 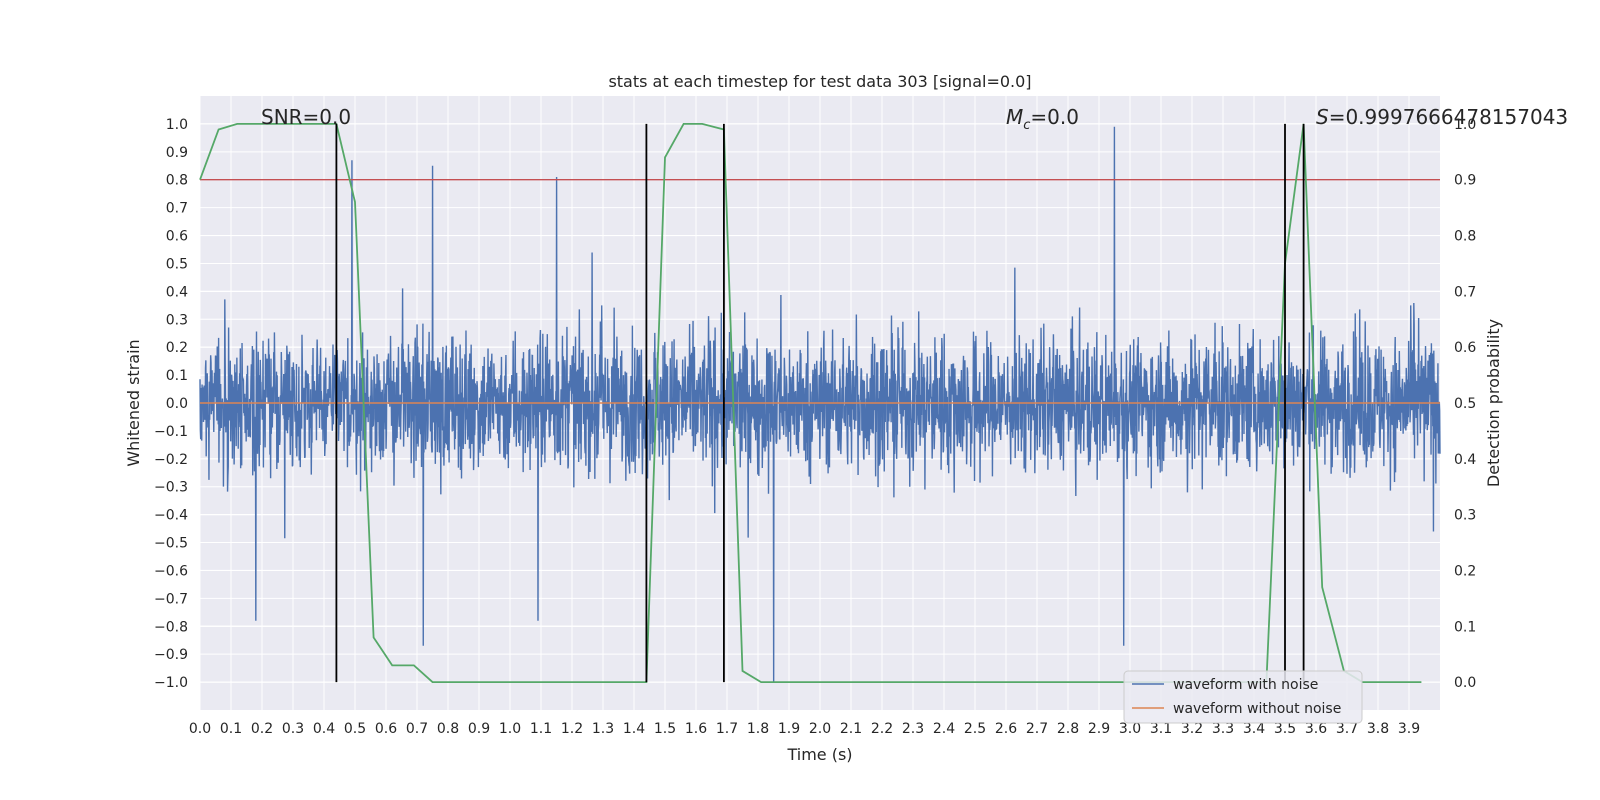 What do you see at coordinates (1161, 729) in the screenshot?
I see `x-tick-label: 3.1` at bounding box center [1161, 729].